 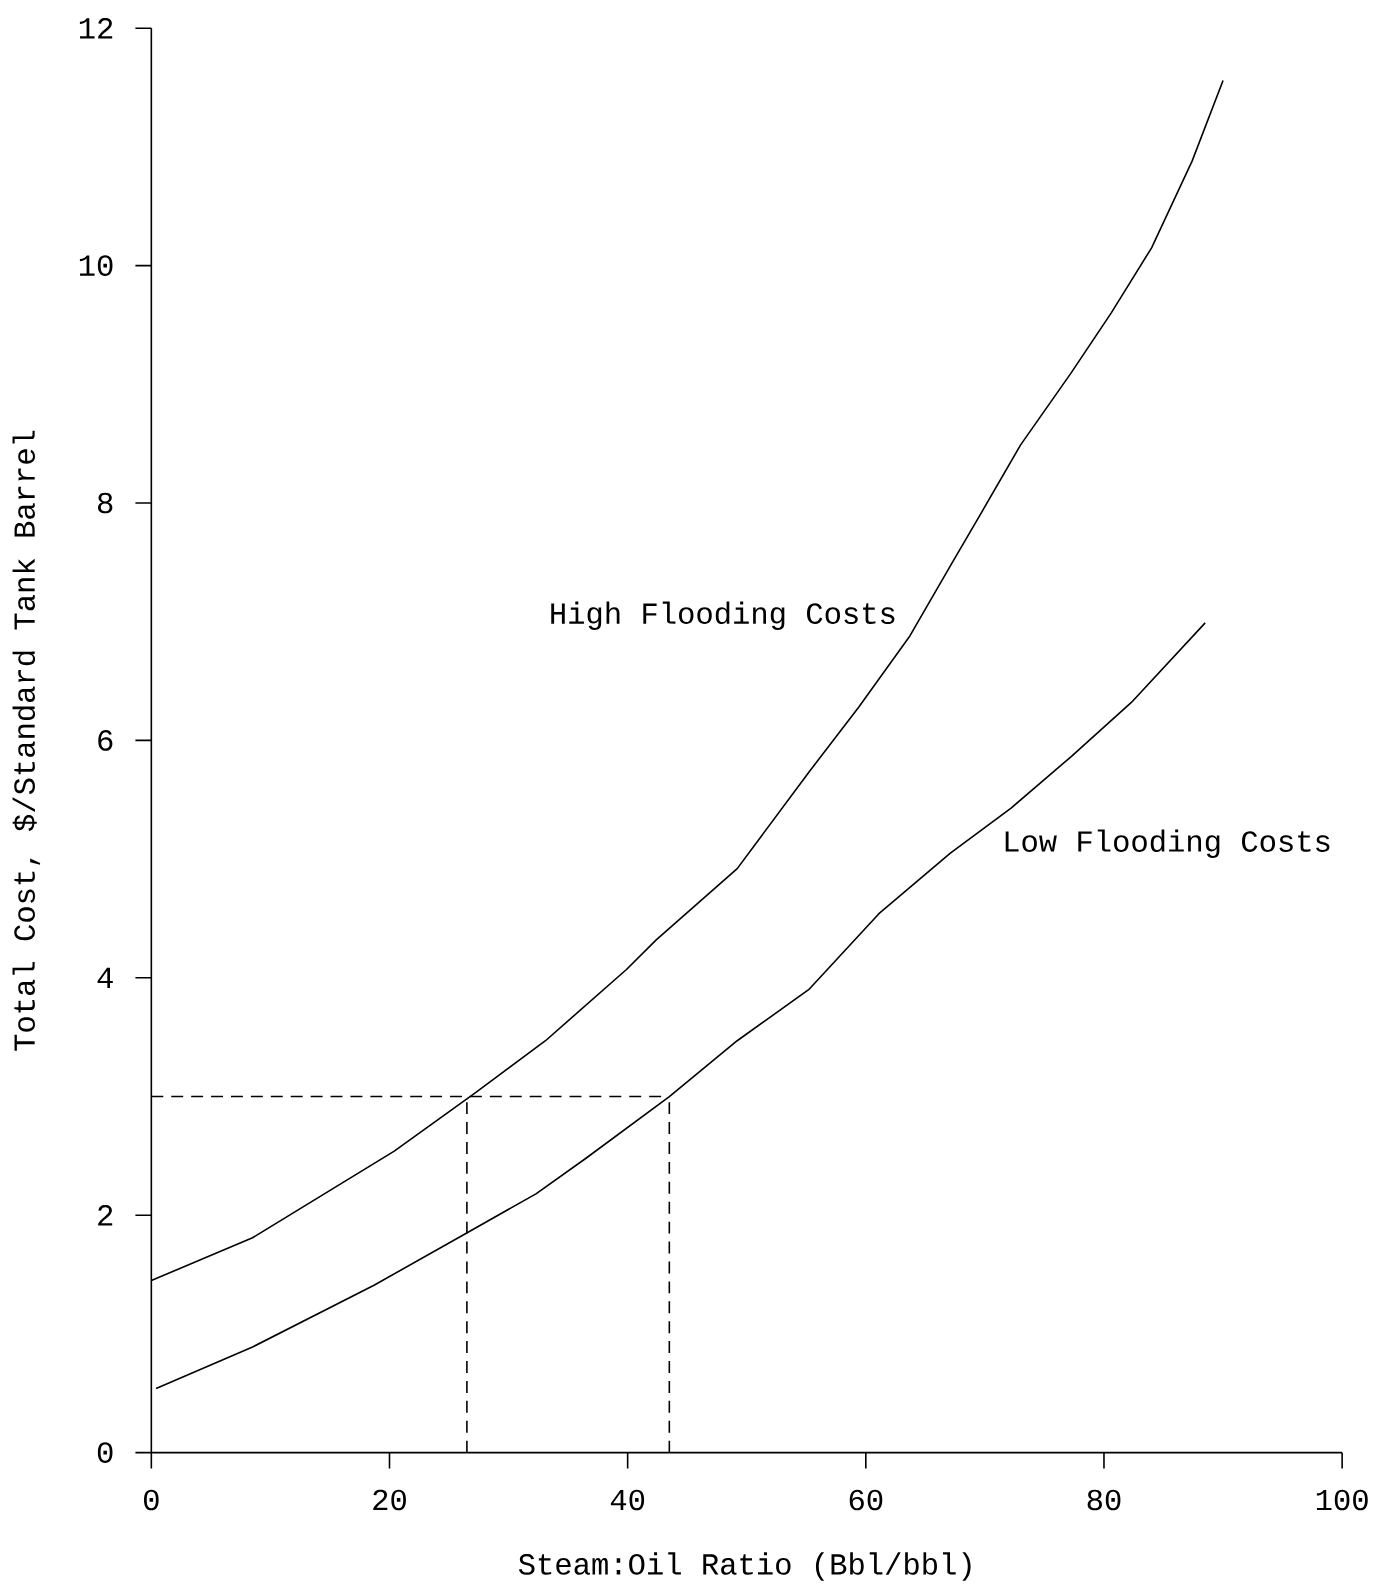 What do you see at coordinates (96, 265) in the screenshot?
I see `y-tick-label: 10` at bounding box center [96, 265].